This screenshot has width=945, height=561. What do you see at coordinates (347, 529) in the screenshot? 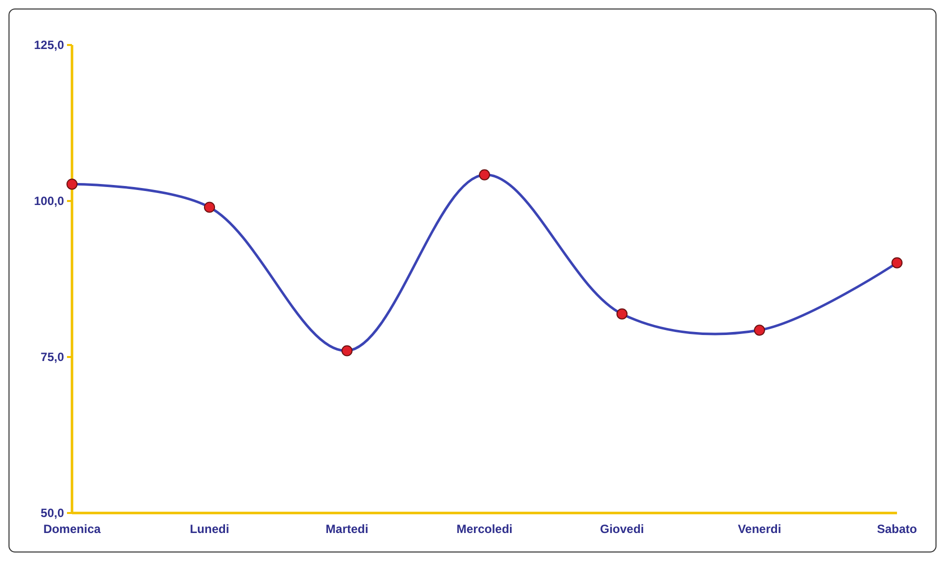
I see `x-tick-label: Martedi` at bounding box center [347, 529].